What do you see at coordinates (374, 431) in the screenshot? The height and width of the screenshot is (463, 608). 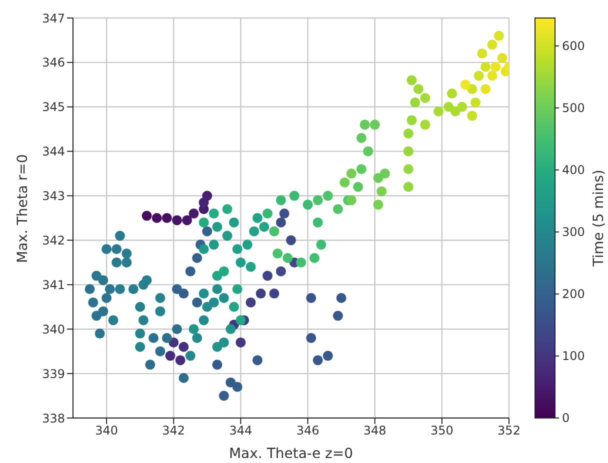 I see `x-tick-label: 348` at bounding box center [374, 431].